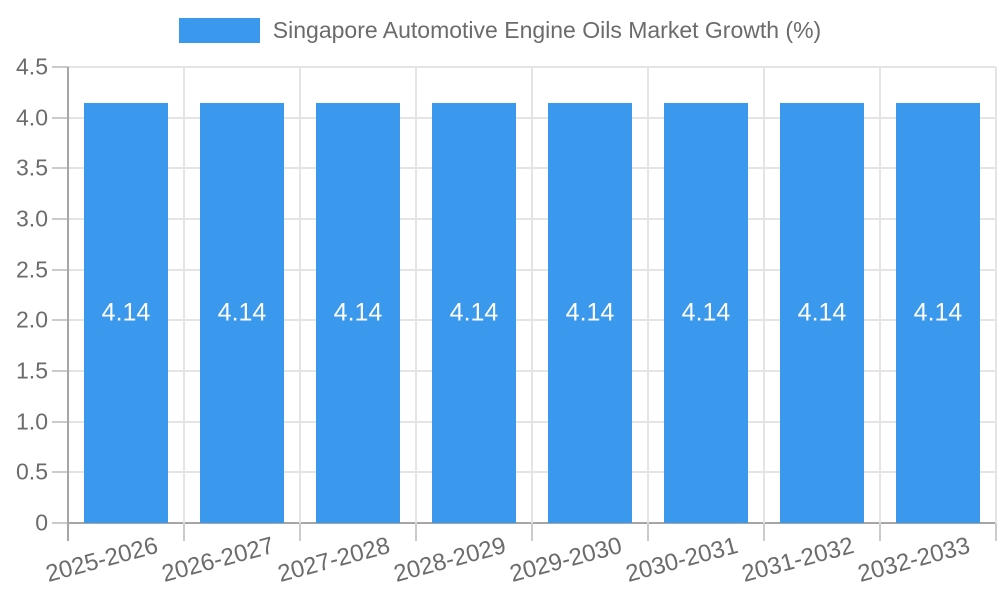 The image size is (1000, 600). I want to click on y-tick-label: 2.0, so click(32, 319).